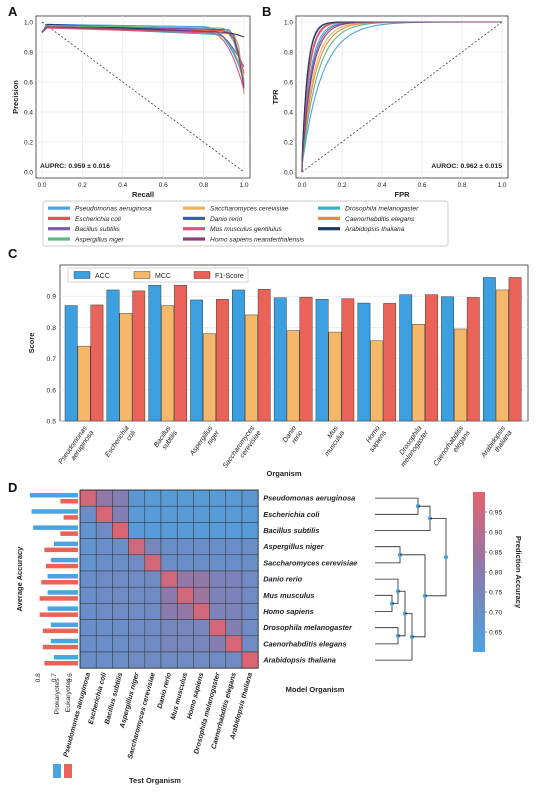 The width and height of the screenshot is (536, 796). What do you see at coordinates (403, 194) in the screenshot?
I see `x-axis-label: FPR` at bounding box center [403, 194].